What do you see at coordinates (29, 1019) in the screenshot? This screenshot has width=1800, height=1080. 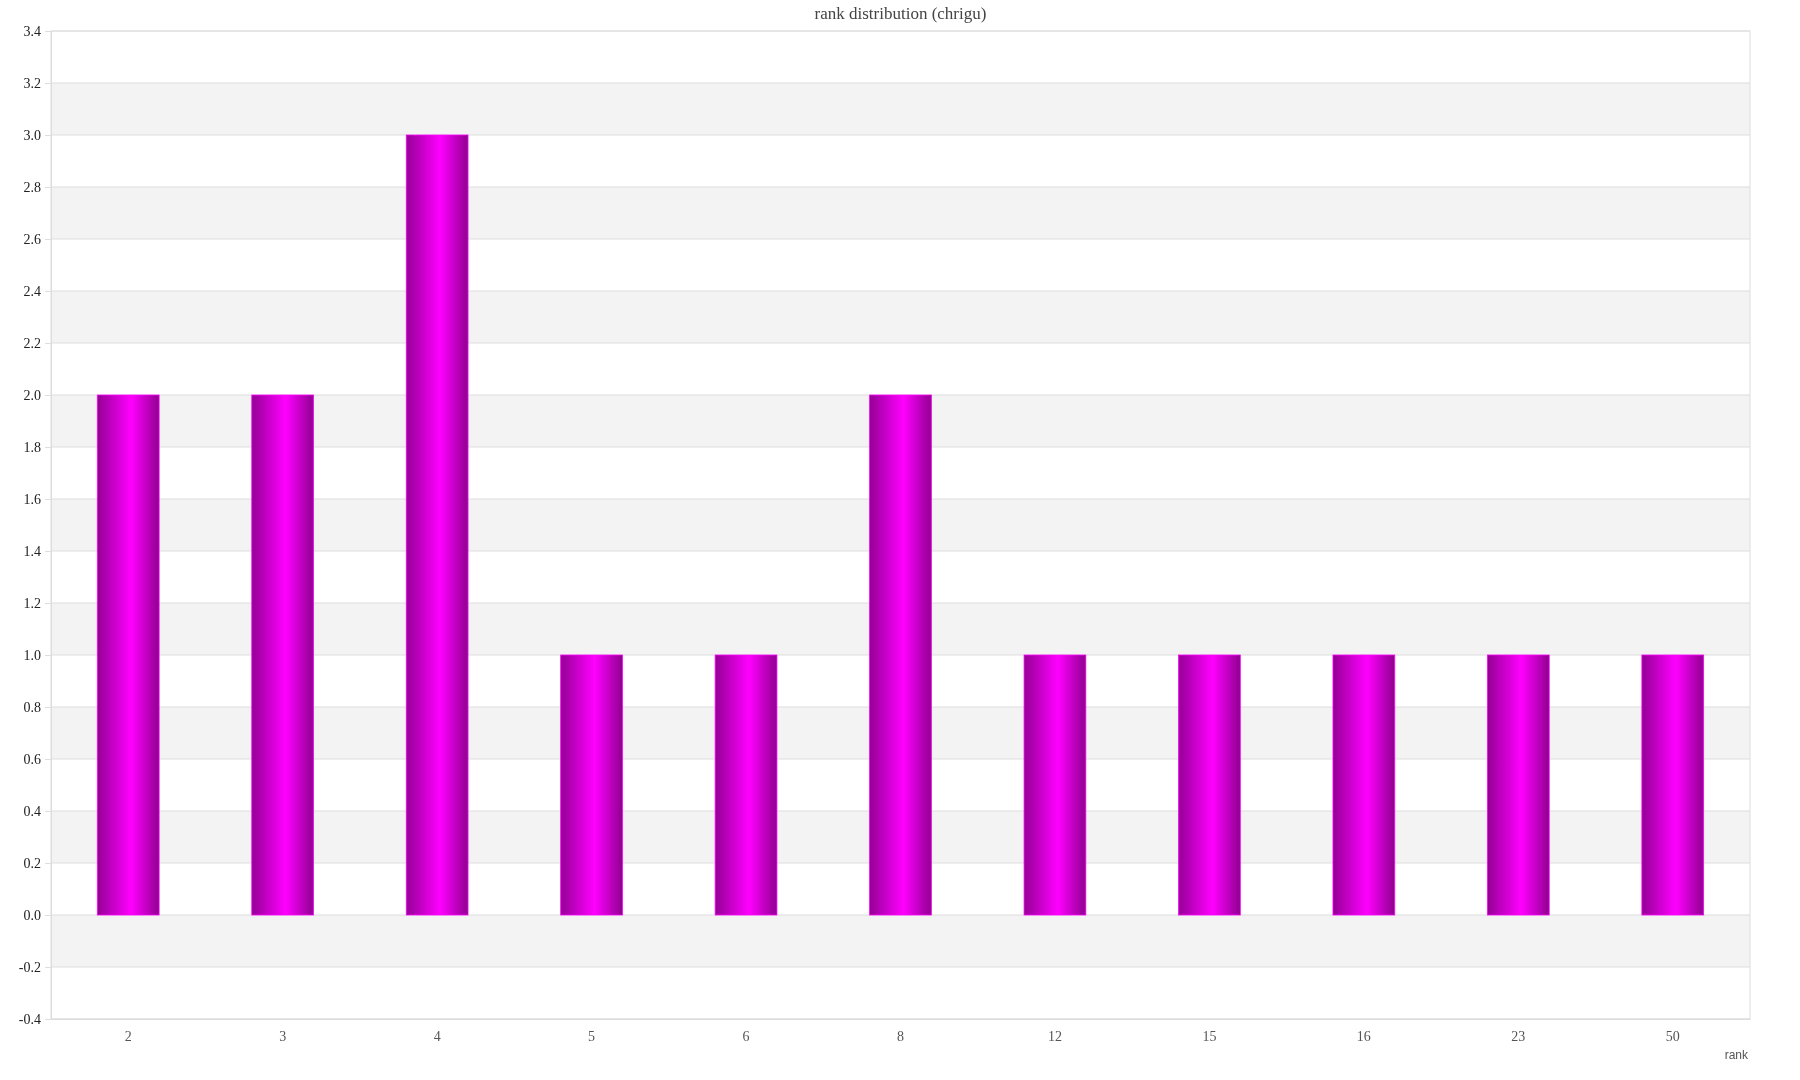 I see `y-tick-label: -0.4` at bounding box center [29, 1019].